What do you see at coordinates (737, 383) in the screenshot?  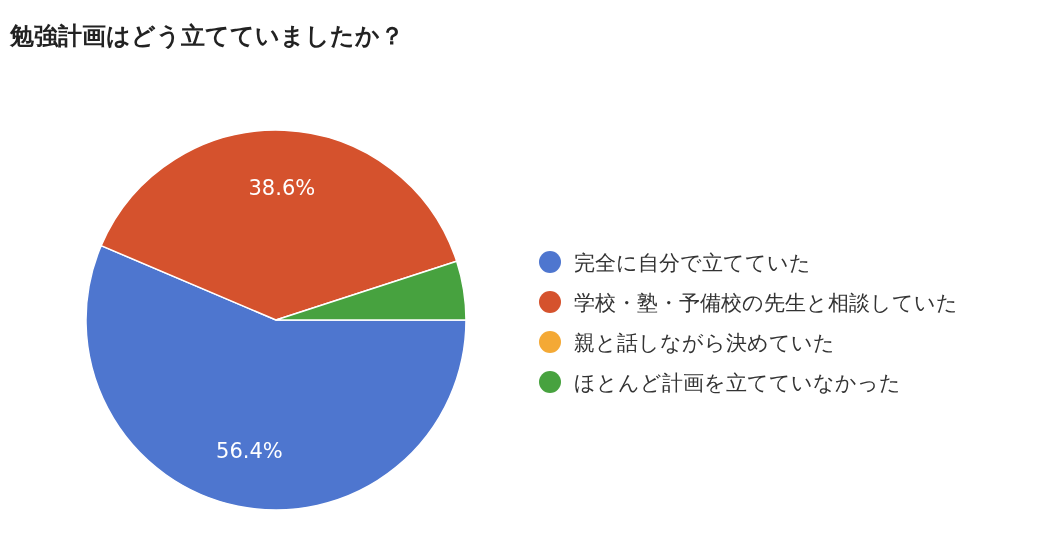 I see `legend-label: ほとんど計画を立てていなかった` at bounding box center [737, 383].